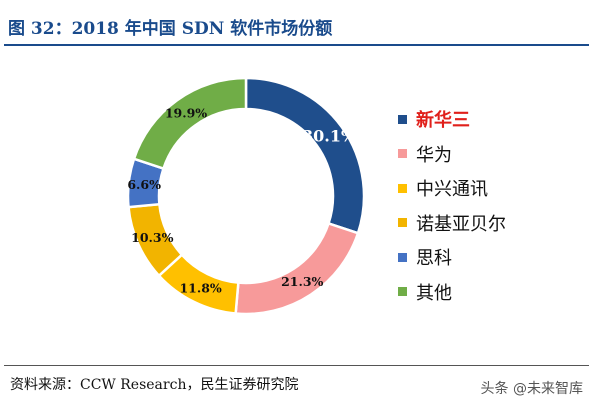 The image size is (593, 408). What do you see at coordinates (297, 268) in the screenshot?
I see `donut-slice-huawei` at bounding box center [297, 268].